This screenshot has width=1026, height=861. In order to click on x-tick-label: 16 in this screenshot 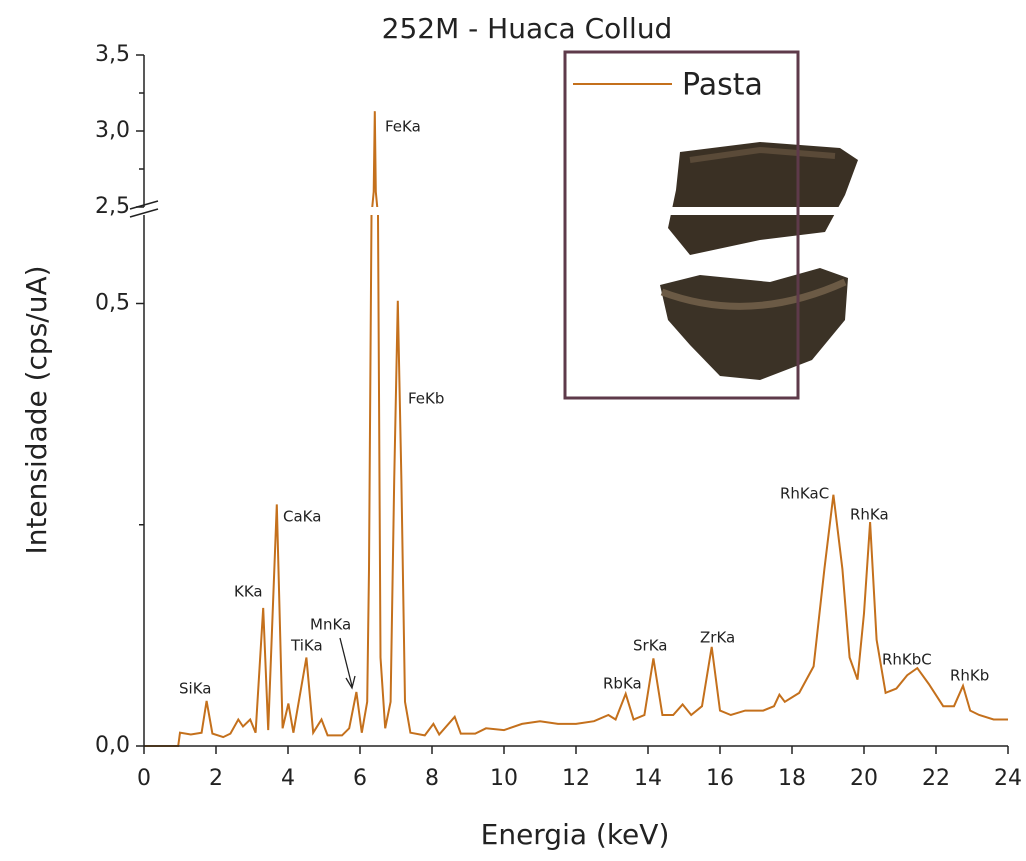, I will do `click(720, 778)`.